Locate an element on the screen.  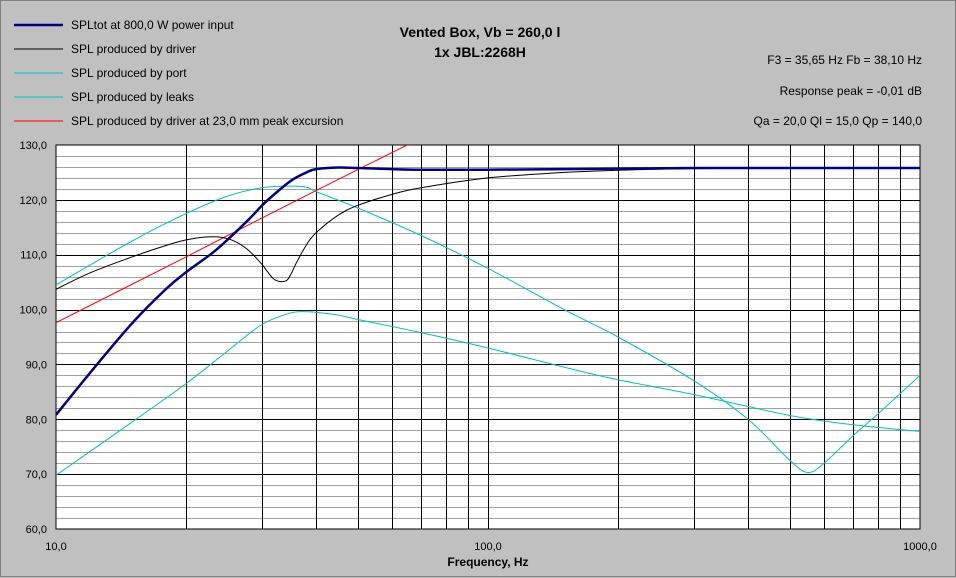
series-excursion-line is located at coordinates (232, 234).